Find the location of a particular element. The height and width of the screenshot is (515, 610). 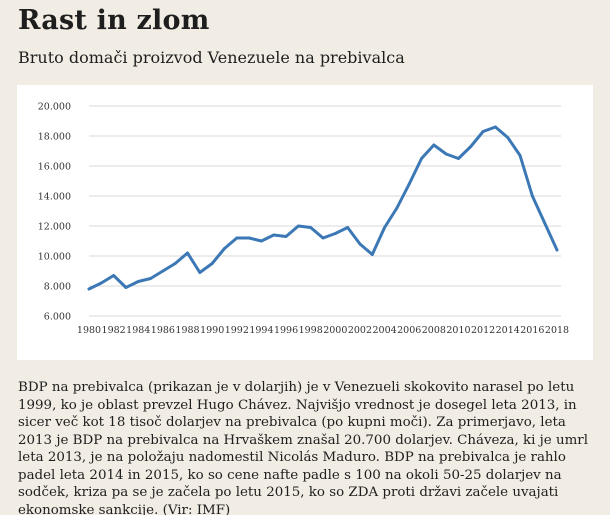

y-tick-label: 14.000 is located at coordinates (54, 197).